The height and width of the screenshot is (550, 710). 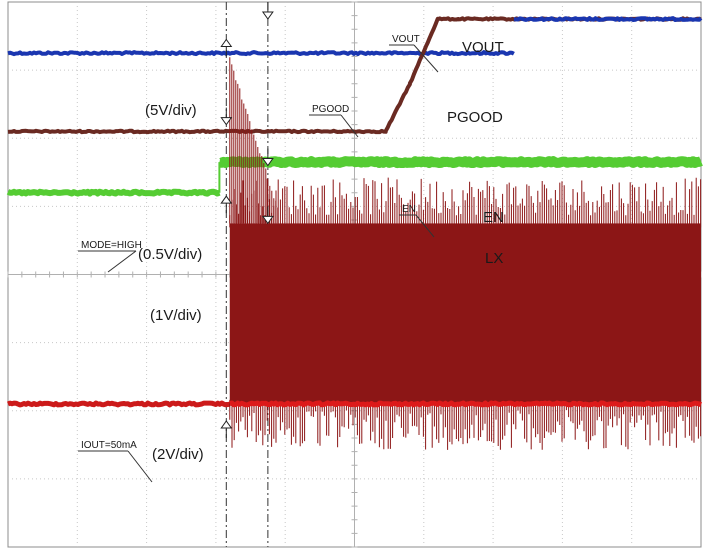 What do you see at coordinates (118, 404) in the screenshot?
I see `trace-lx-low` at bounding box center [118, 404].